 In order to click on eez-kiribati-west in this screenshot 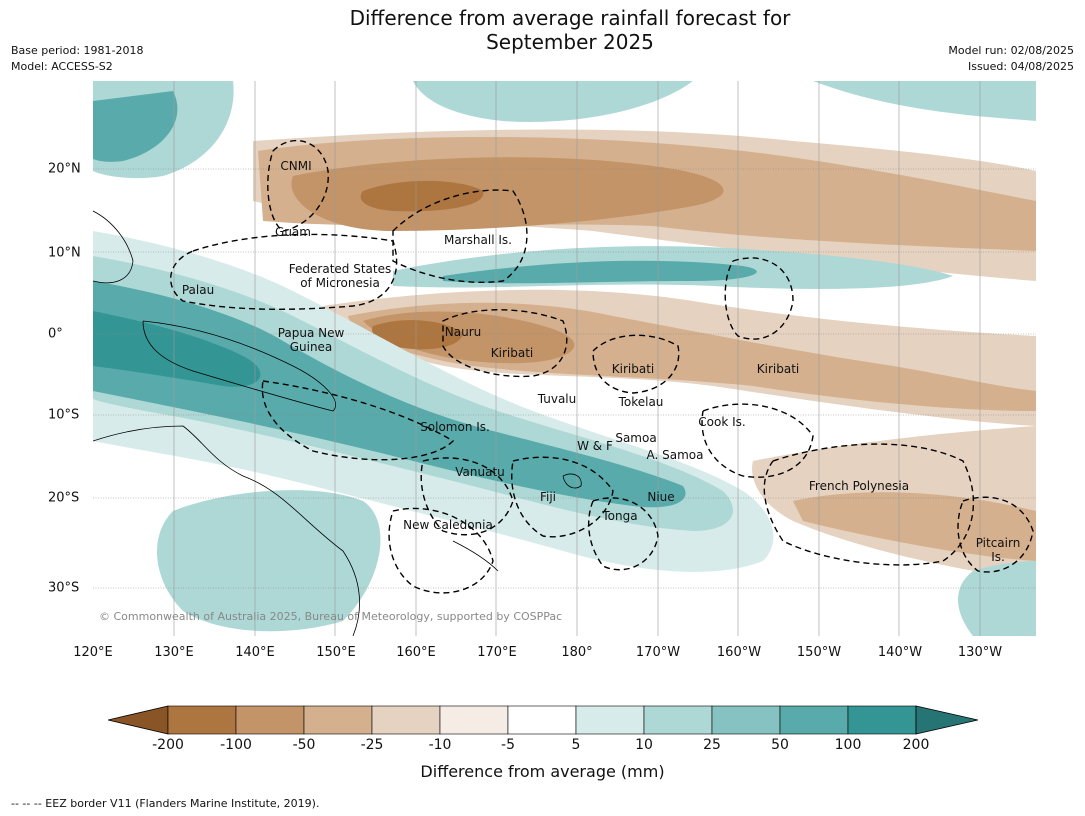, I will do `click(505, 343)`.